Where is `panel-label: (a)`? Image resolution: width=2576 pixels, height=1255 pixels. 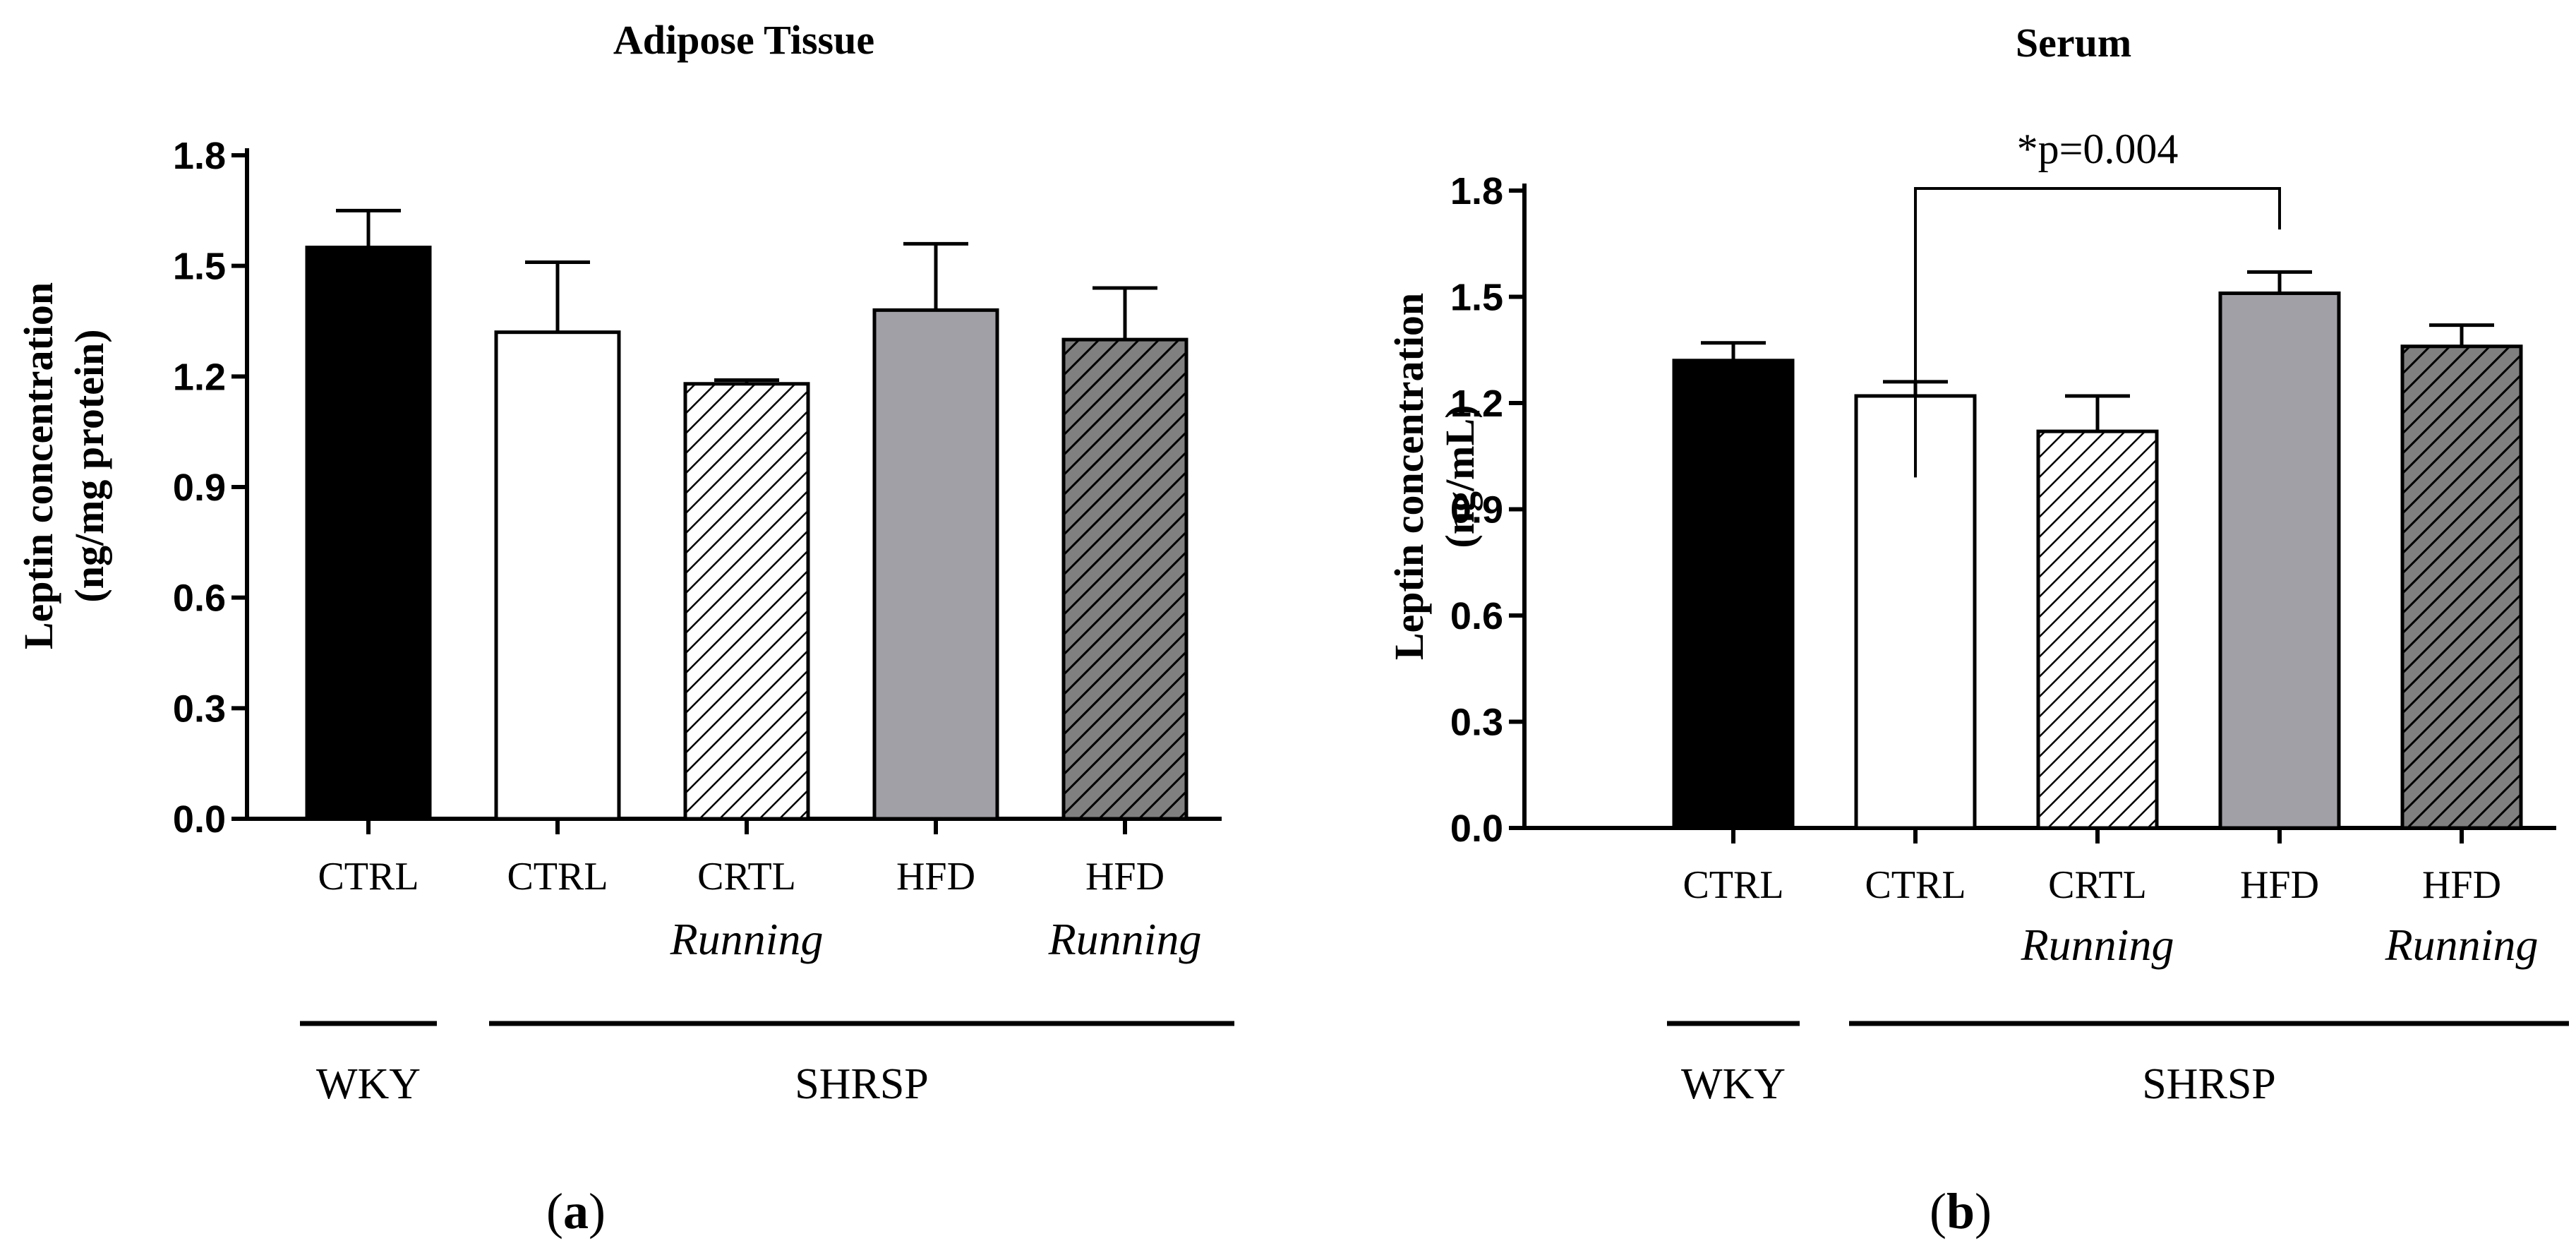
panel-label: (a) is located at coordinates (576, 1211).